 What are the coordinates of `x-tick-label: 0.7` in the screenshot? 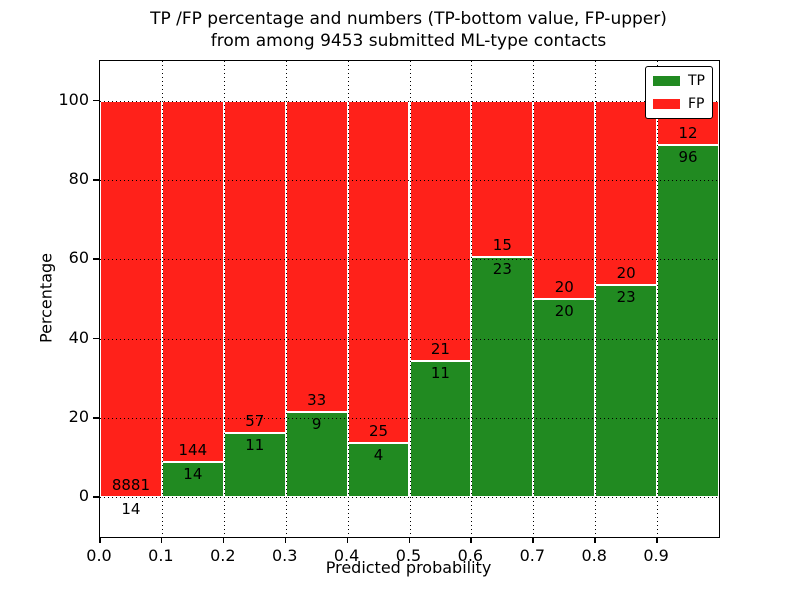 It's located at (532, 555).